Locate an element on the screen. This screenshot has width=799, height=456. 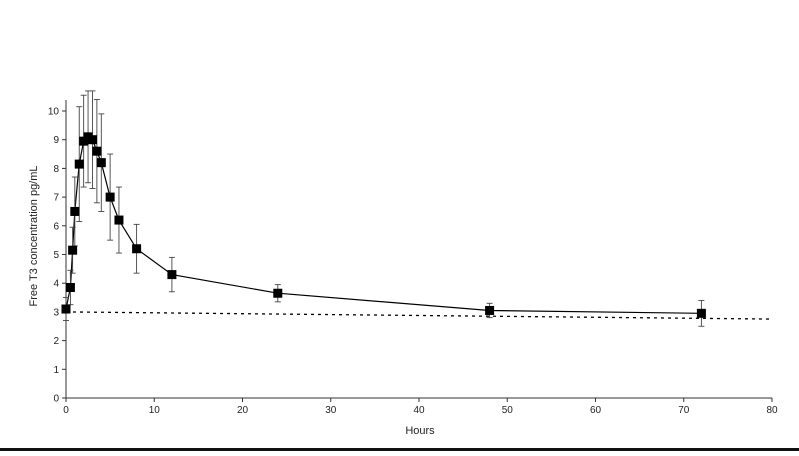
y-tick-label: 10 is located at coordinates (54, 112).